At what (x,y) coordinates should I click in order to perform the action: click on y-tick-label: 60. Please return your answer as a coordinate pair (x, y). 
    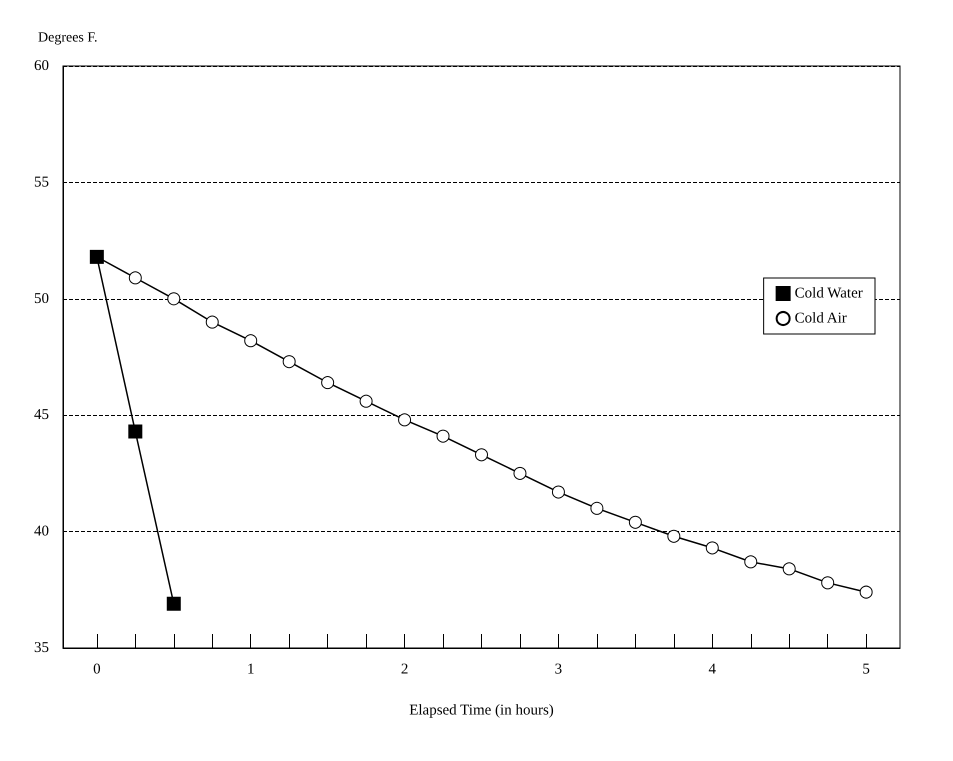
    Looking at the image, I should click on (41, 66).